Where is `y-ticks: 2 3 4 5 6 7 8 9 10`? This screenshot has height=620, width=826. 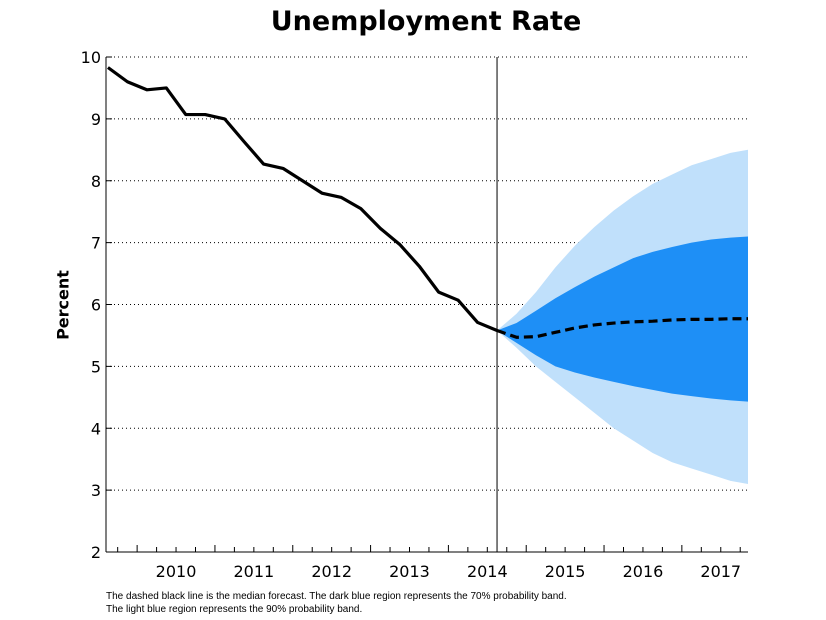
y-ticks: 2 3 4 5 6 7 8 9 10 is located at coordinates (96, 305).